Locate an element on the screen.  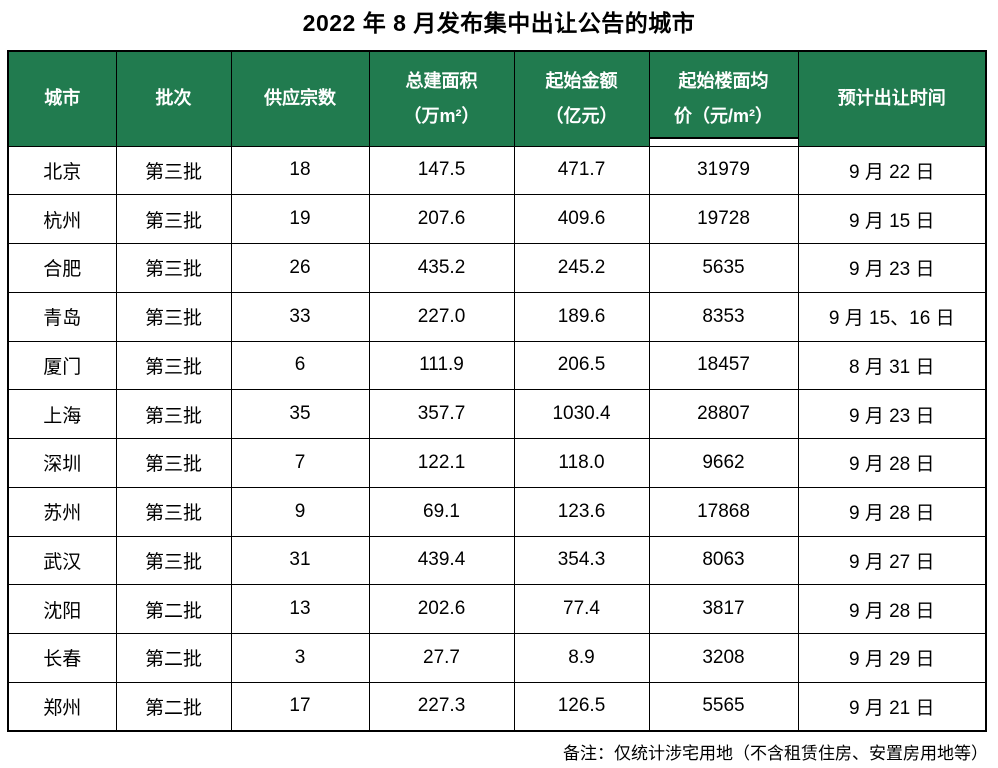
table-row: 青岛 第三批 33 227.0 189.6 8353 9 月 15、16 日 is located at coordinates (497, 316).